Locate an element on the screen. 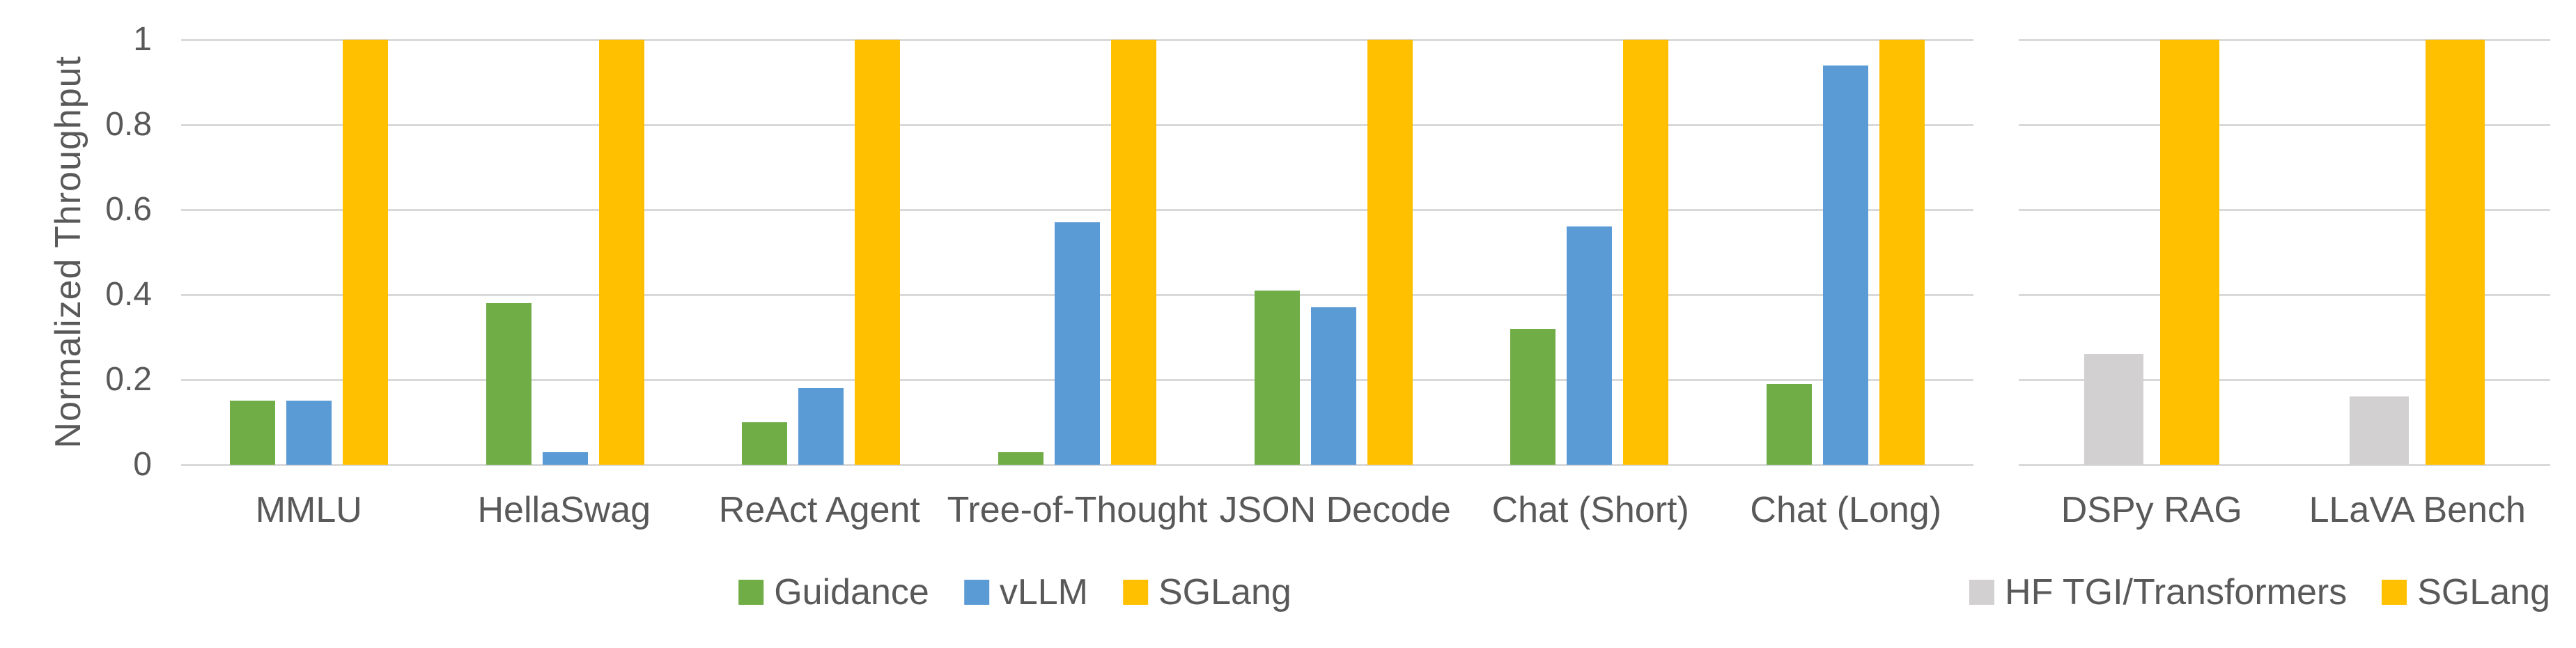 The image size is (2576, 648). y-tick-0.2: 0.2 is located at coordinates (128, 379).